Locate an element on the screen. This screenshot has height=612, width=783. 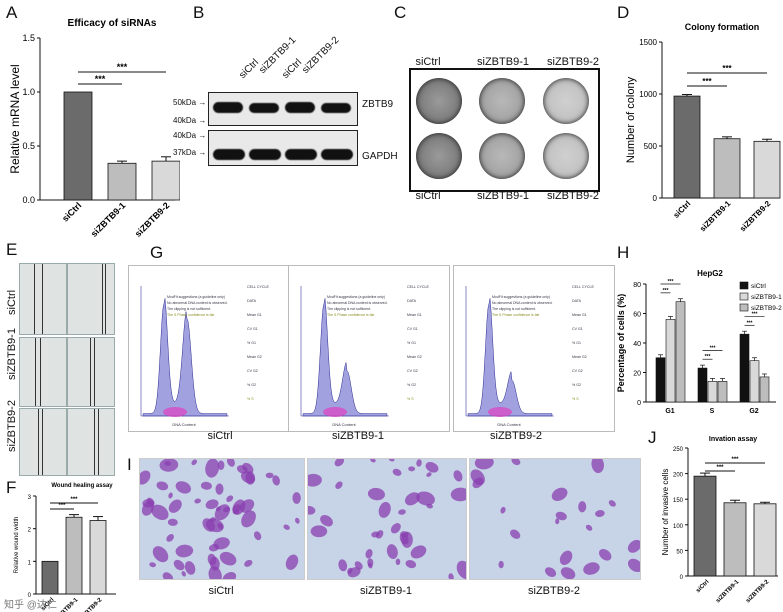
marker-50kda: 50kDa → is located at coordinates (190, 102).